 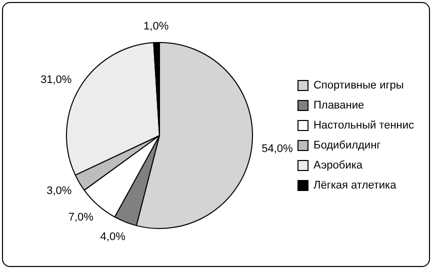 I want to click on legend-label: Аэробика, so click(x=338, y=166).